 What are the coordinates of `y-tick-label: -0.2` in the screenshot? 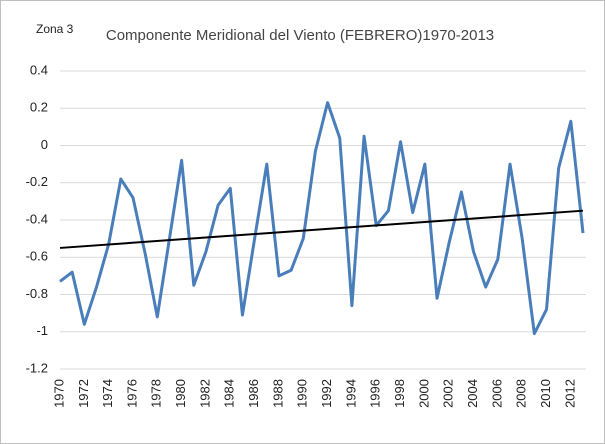 It's located at (37, 181).